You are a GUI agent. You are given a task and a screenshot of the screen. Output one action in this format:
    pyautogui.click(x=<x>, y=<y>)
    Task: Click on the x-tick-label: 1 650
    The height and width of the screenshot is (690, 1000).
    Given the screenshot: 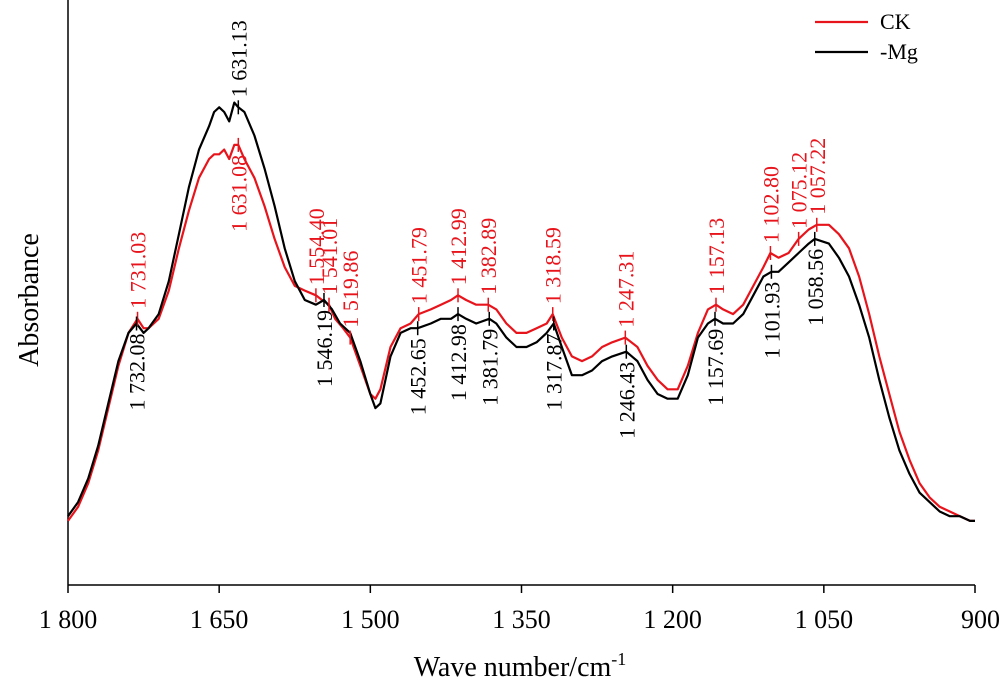 What is the action you would take?
    pyautogui.click(x=219, y=619)
    